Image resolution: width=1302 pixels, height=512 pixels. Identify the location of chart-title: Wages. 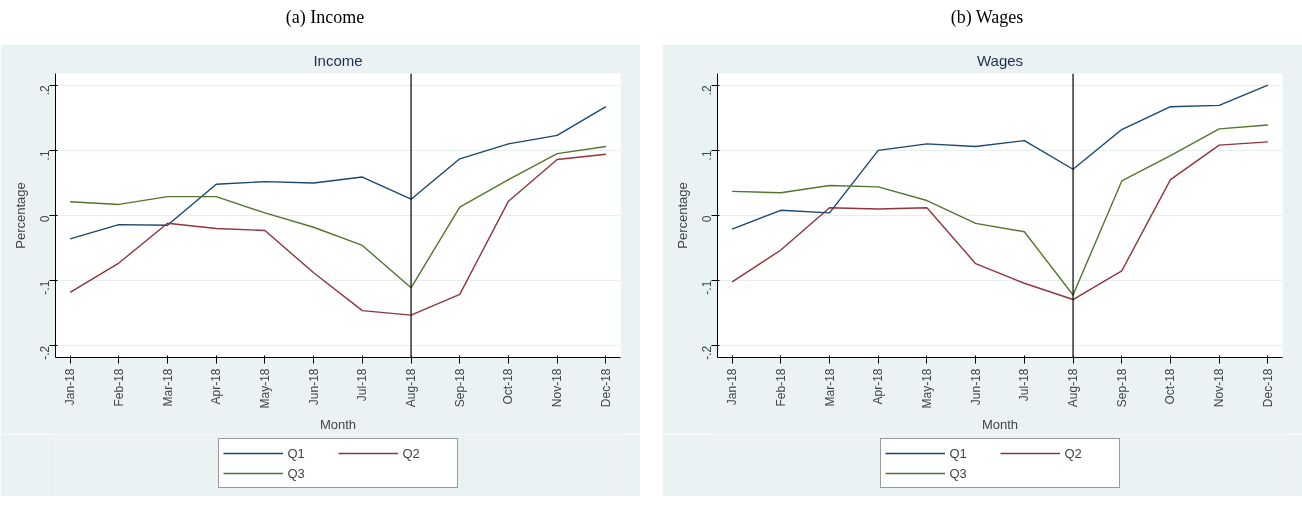
(1000, 60).